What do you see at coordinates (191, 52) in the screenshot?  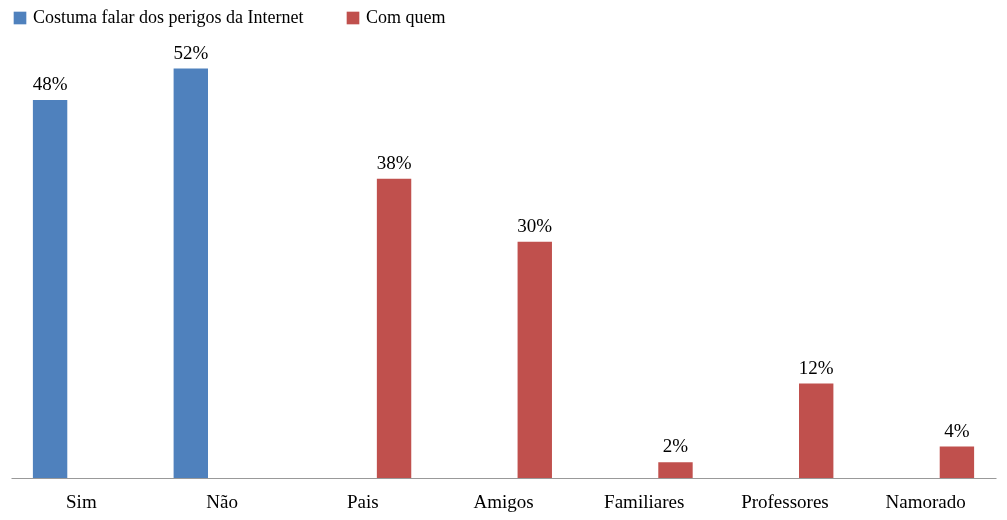 I see `data-label: 52%` at bounding box center [191, 52].